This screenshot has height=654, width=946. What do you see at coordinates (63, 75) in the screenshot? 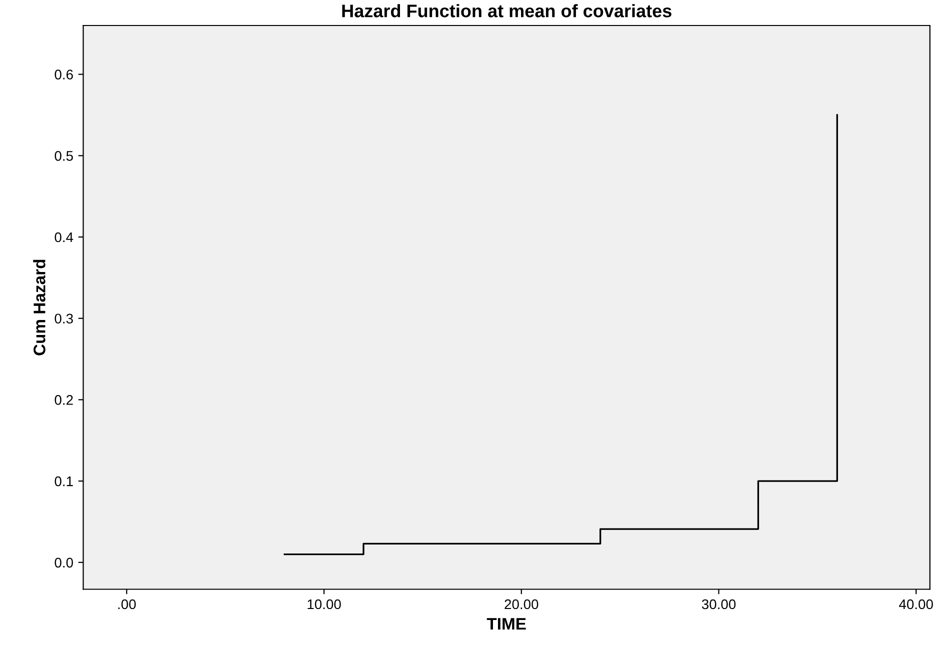
I see `y-tick-label: 0.6` at bounding box center [63, 75].